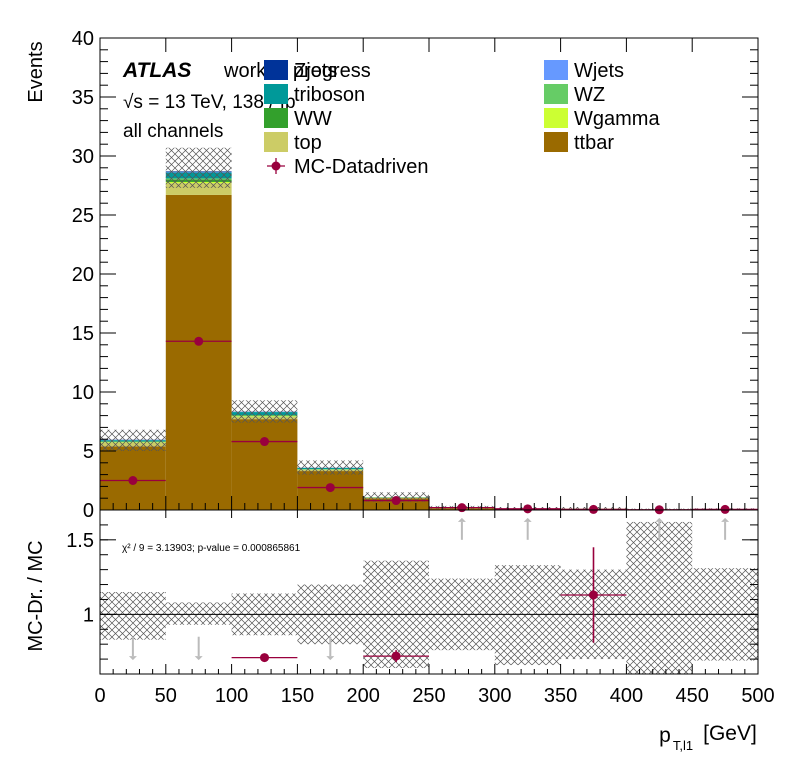  What do you see at coordinates (99, 696) in the screenshot?
I see `x-tick-label-0: 0` at bounding box center [99, 696].